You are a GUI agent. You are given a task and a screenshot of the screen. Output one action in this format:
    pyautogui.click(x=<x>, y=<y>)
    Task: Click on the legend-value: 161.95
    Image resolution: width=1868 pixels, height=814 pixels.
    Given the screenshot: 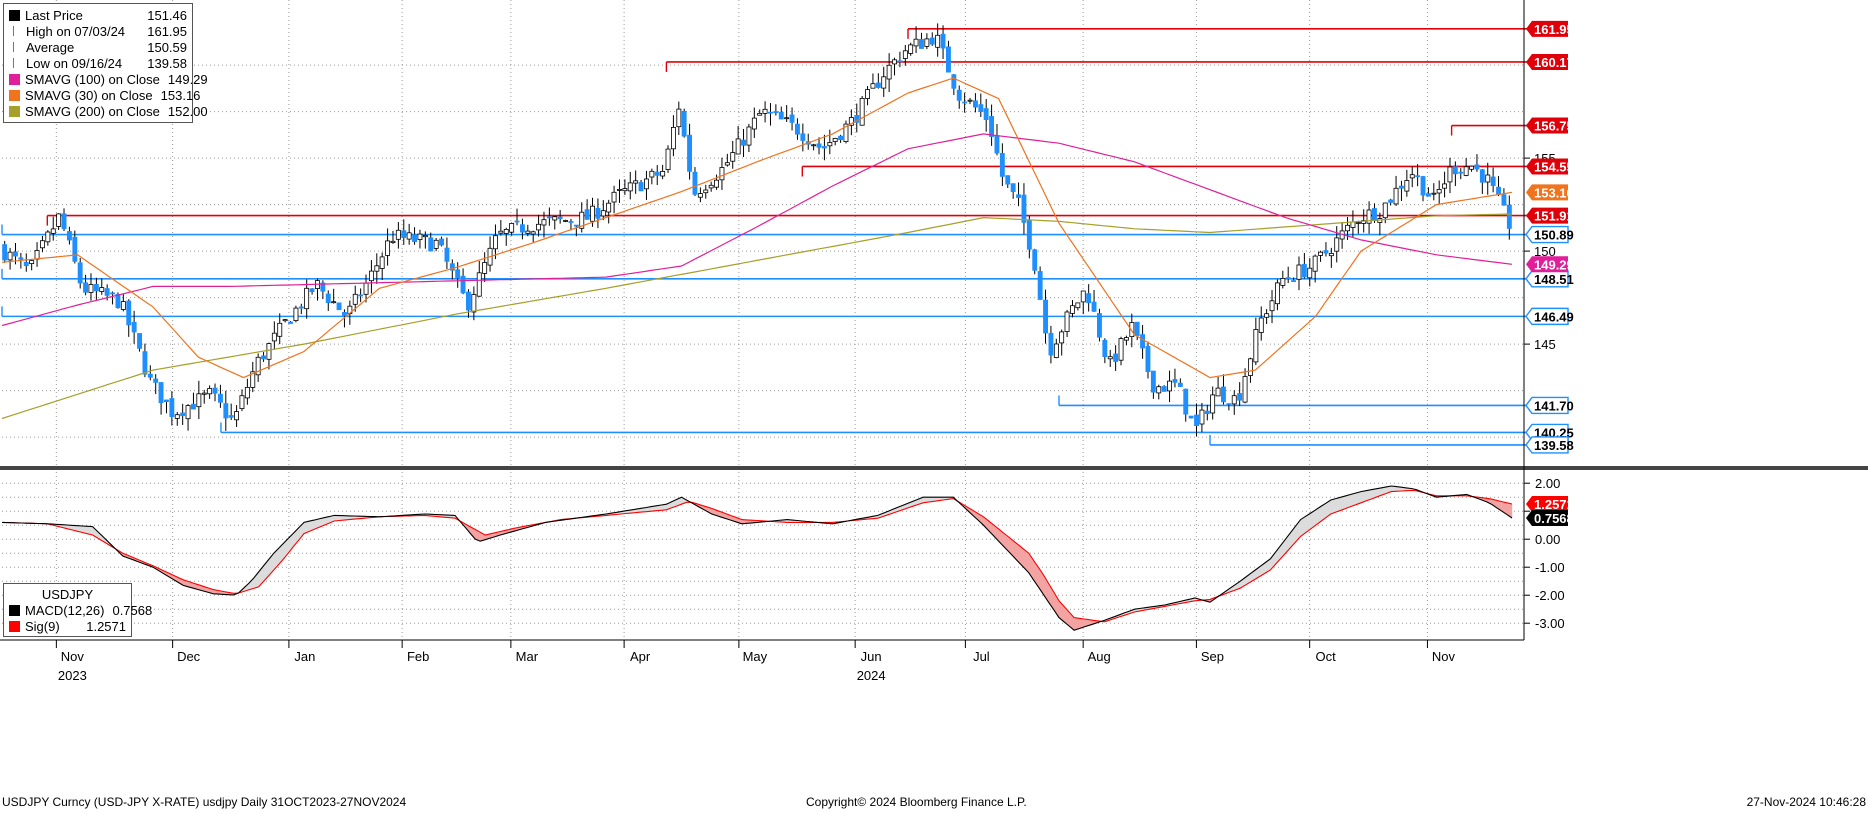 What is the action you would take?
    pyautogui.click(x=167, y=31)
    